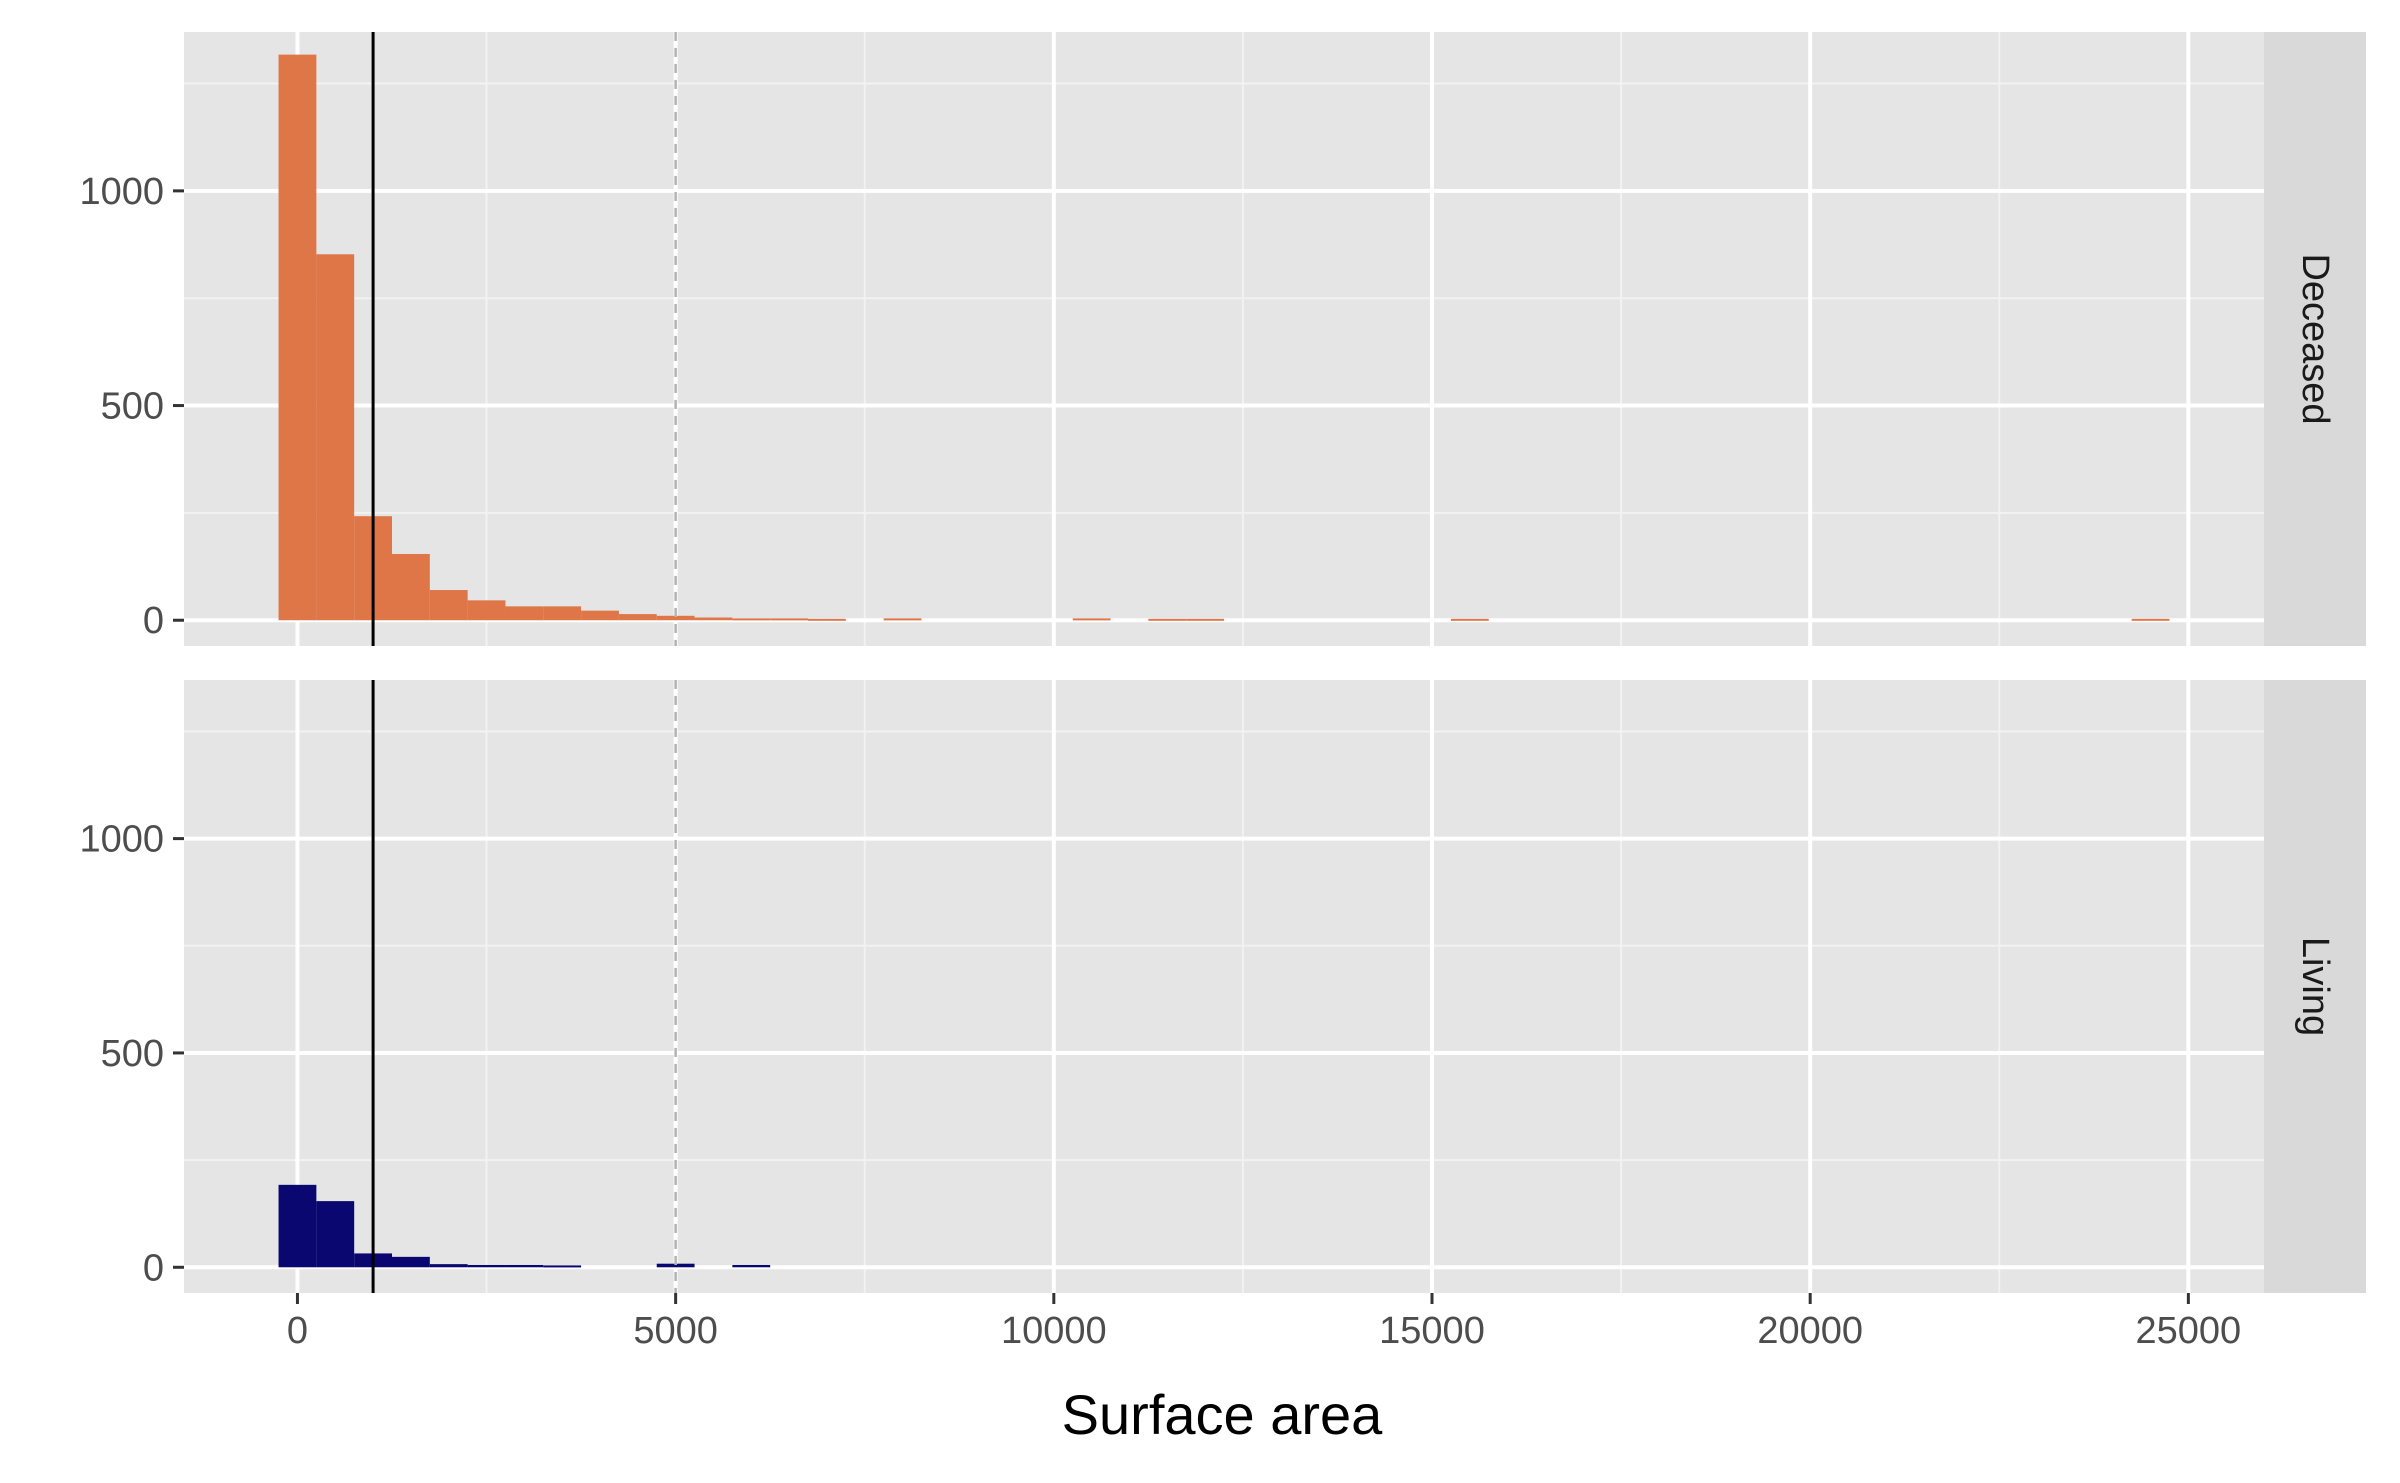 The image size is (2400, 1483). Describe the element at coordinates (1264, 1322) in the screenshot. I see `x-axis: 0 5000 10000 15000 20000 25000` at that location.